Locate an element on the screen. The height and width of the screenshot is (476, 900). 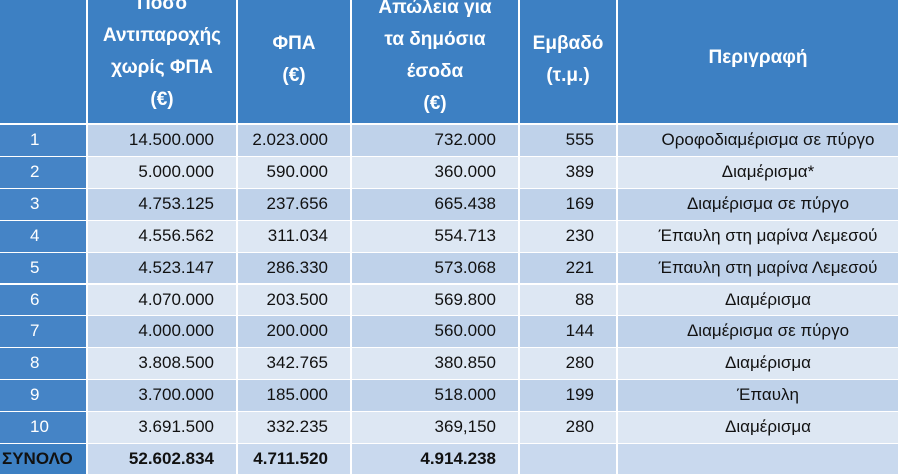
value-cell: 199 is located at coordinates (569, 397).